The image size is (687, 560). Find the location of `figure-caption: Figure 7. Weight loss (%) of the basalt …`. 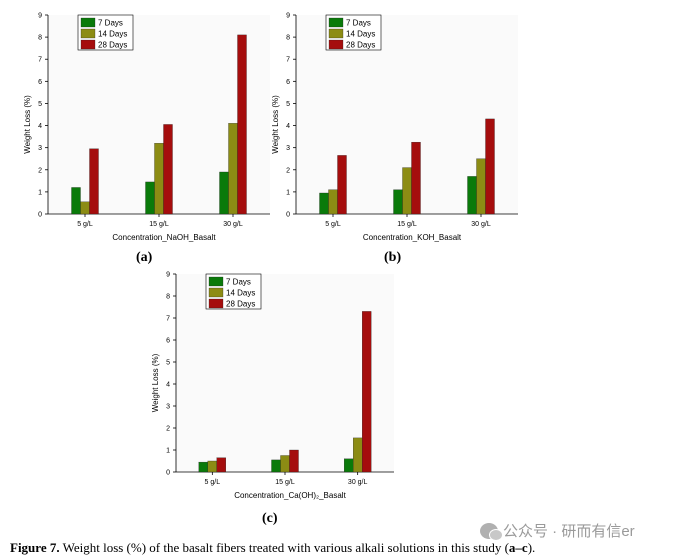

figure-caption: Figure 7. Weight loss (%) of the basalt … is located at coordinates (348, 548).